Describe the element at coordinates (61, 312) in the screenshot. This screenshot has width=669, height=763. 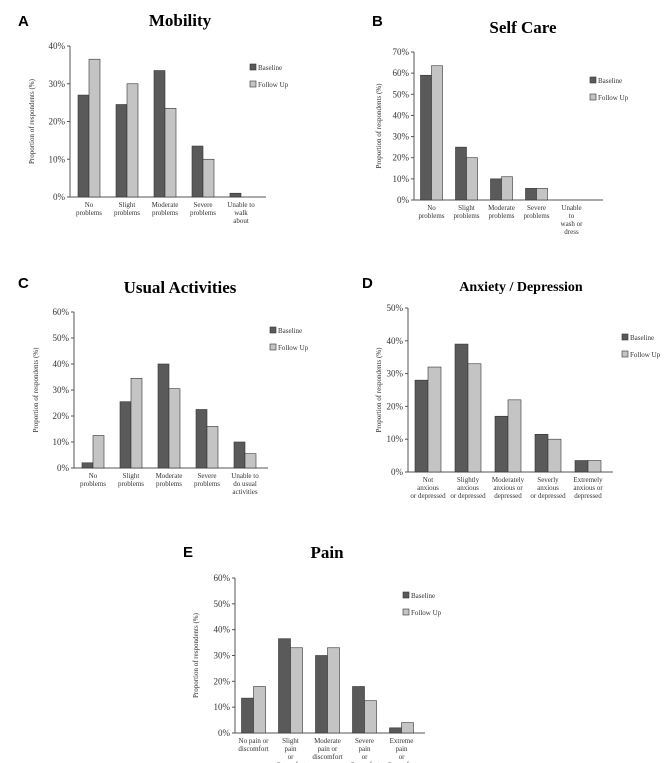
I see `y-tick-label-c: 60%` at that location.